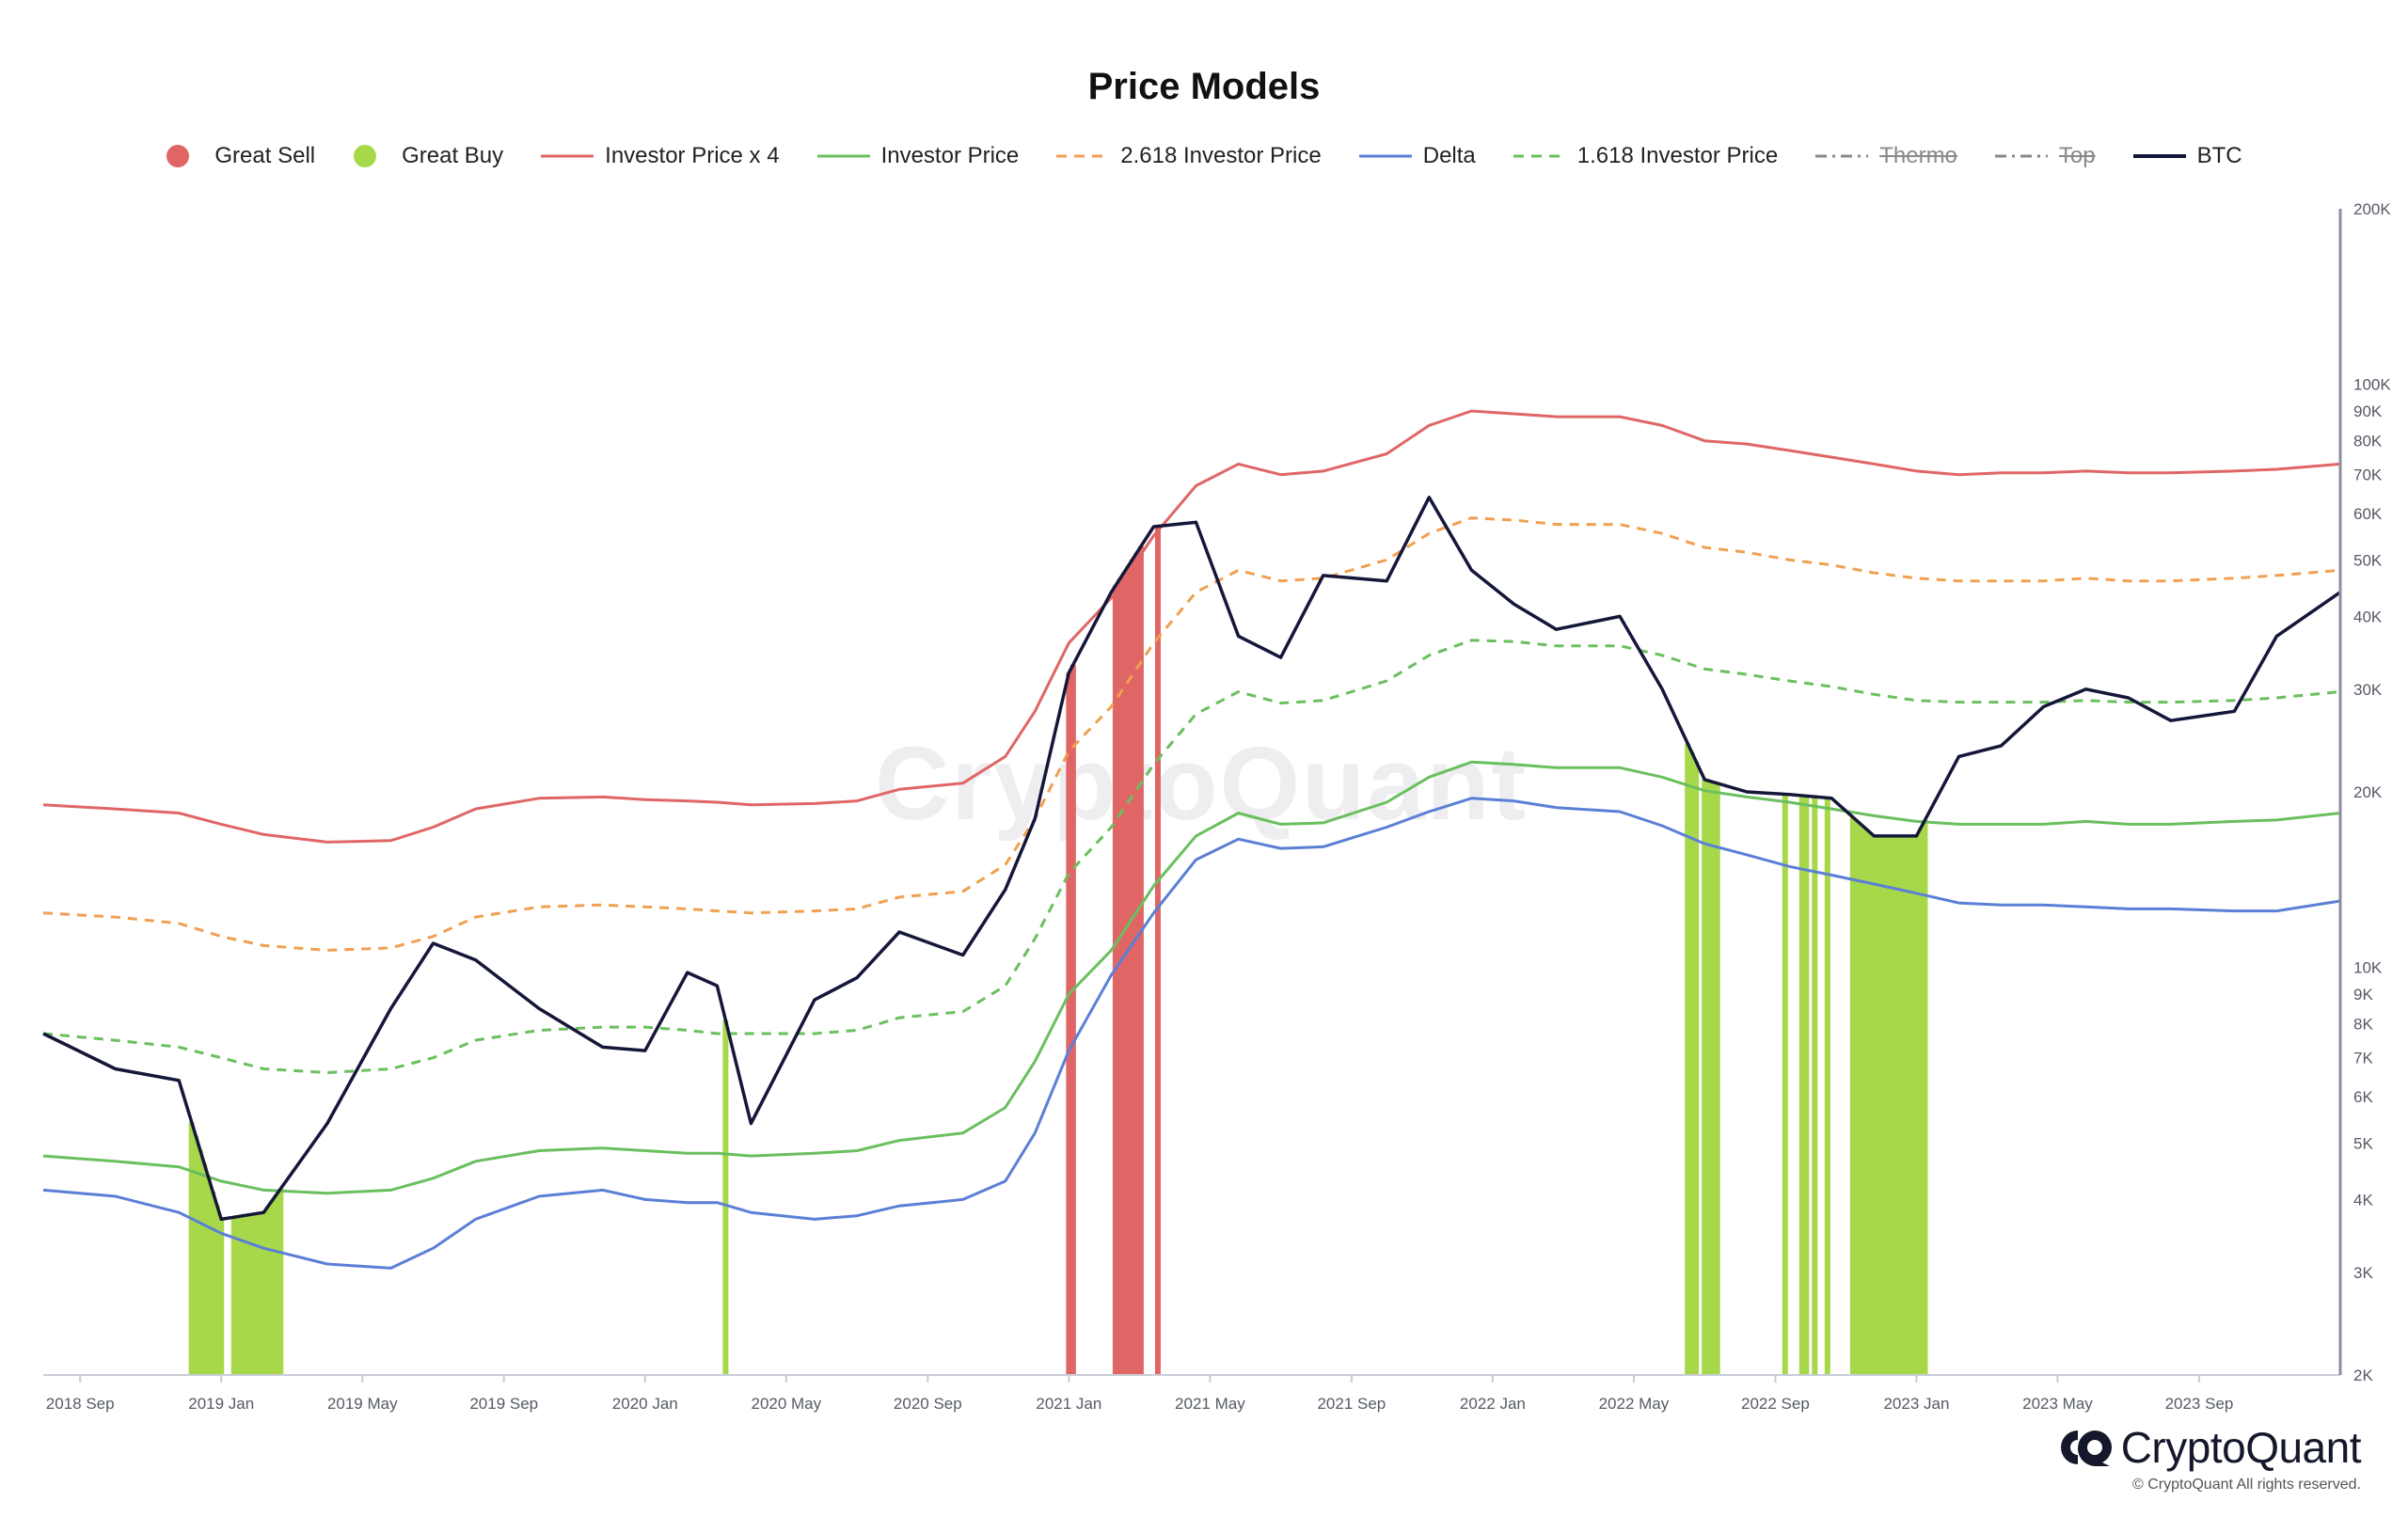 The width and height of the screenshot is (2408, 1517). What do you see at coordinates (2058, 1404) in the screenshot?
I see `x-tick-label: 2023 May` at bounding box center [2058, 1404].